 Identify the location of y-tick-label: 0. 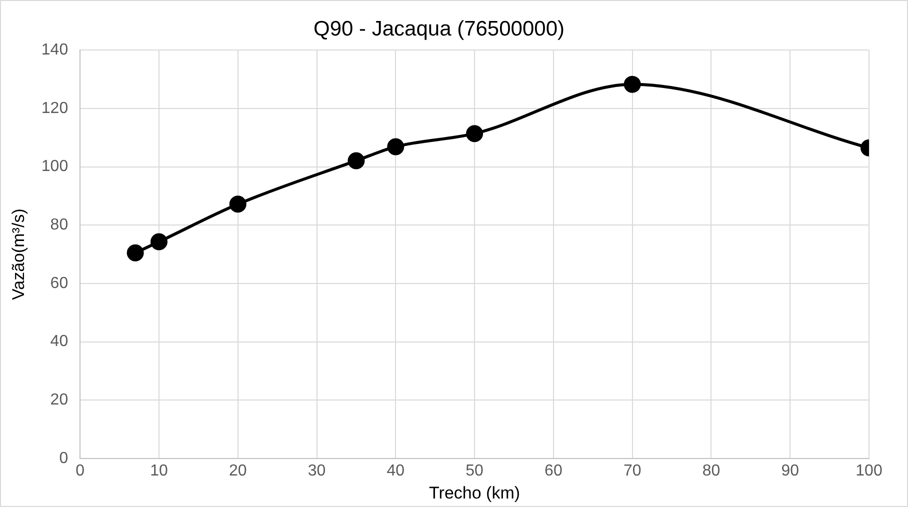
(63, 458).